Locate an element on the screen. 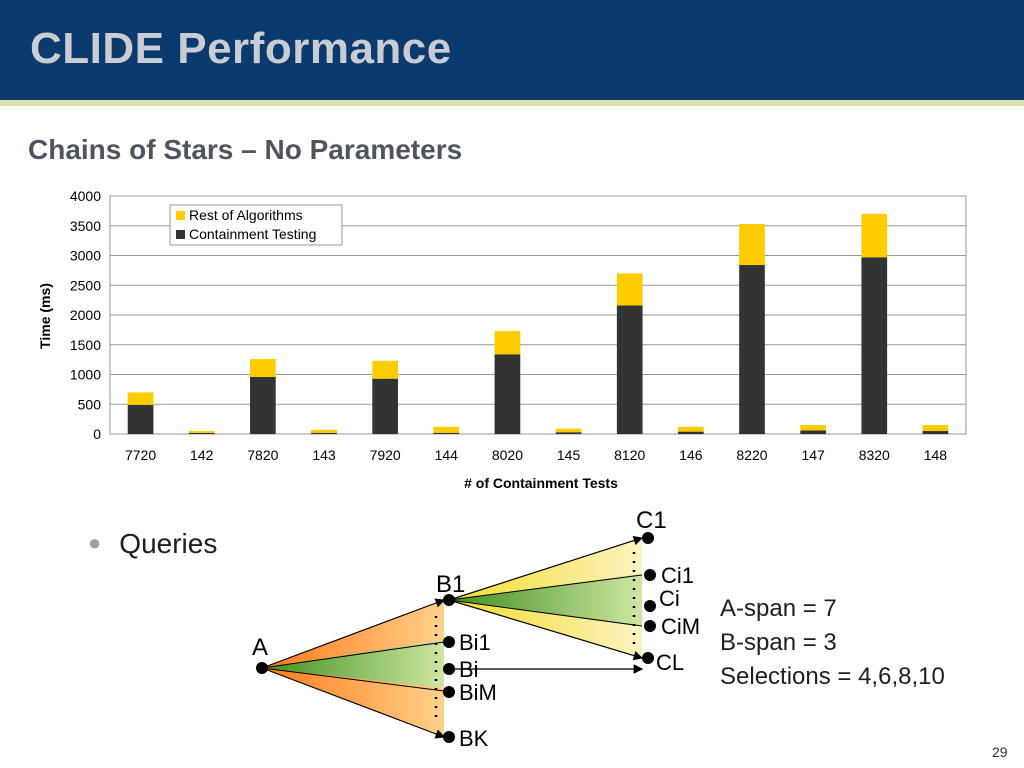 This screenshot has width=1024, height=768. page-number: 29 is located at coordinates (1000, 752).